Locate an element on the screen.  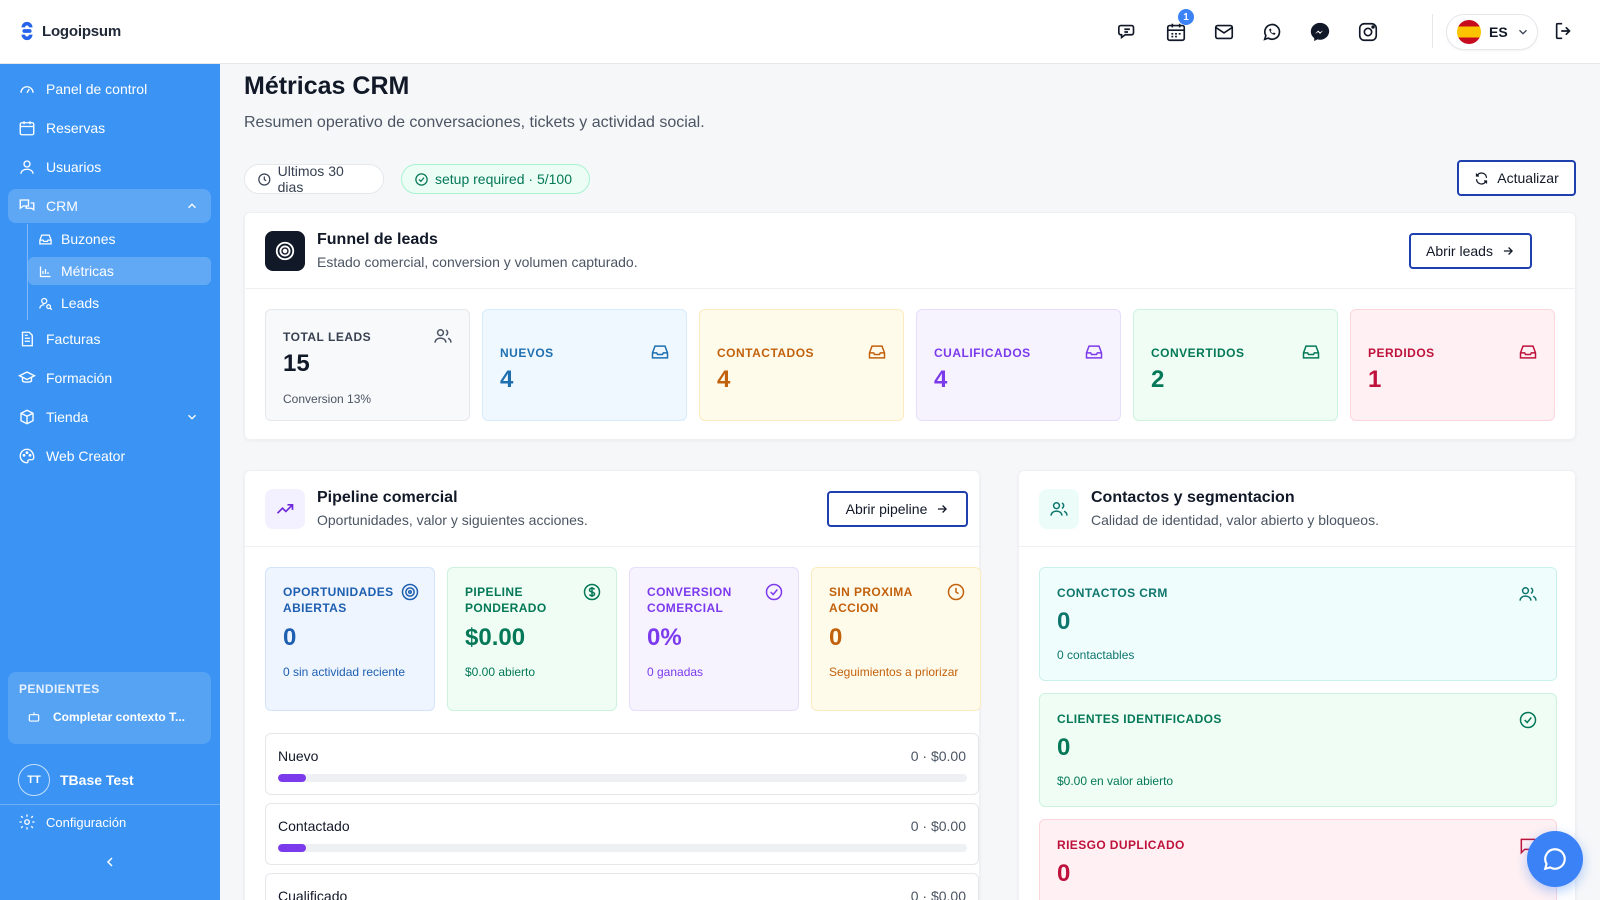
sidebar-item-label: Usuarios is located at coordinates (74, 167).